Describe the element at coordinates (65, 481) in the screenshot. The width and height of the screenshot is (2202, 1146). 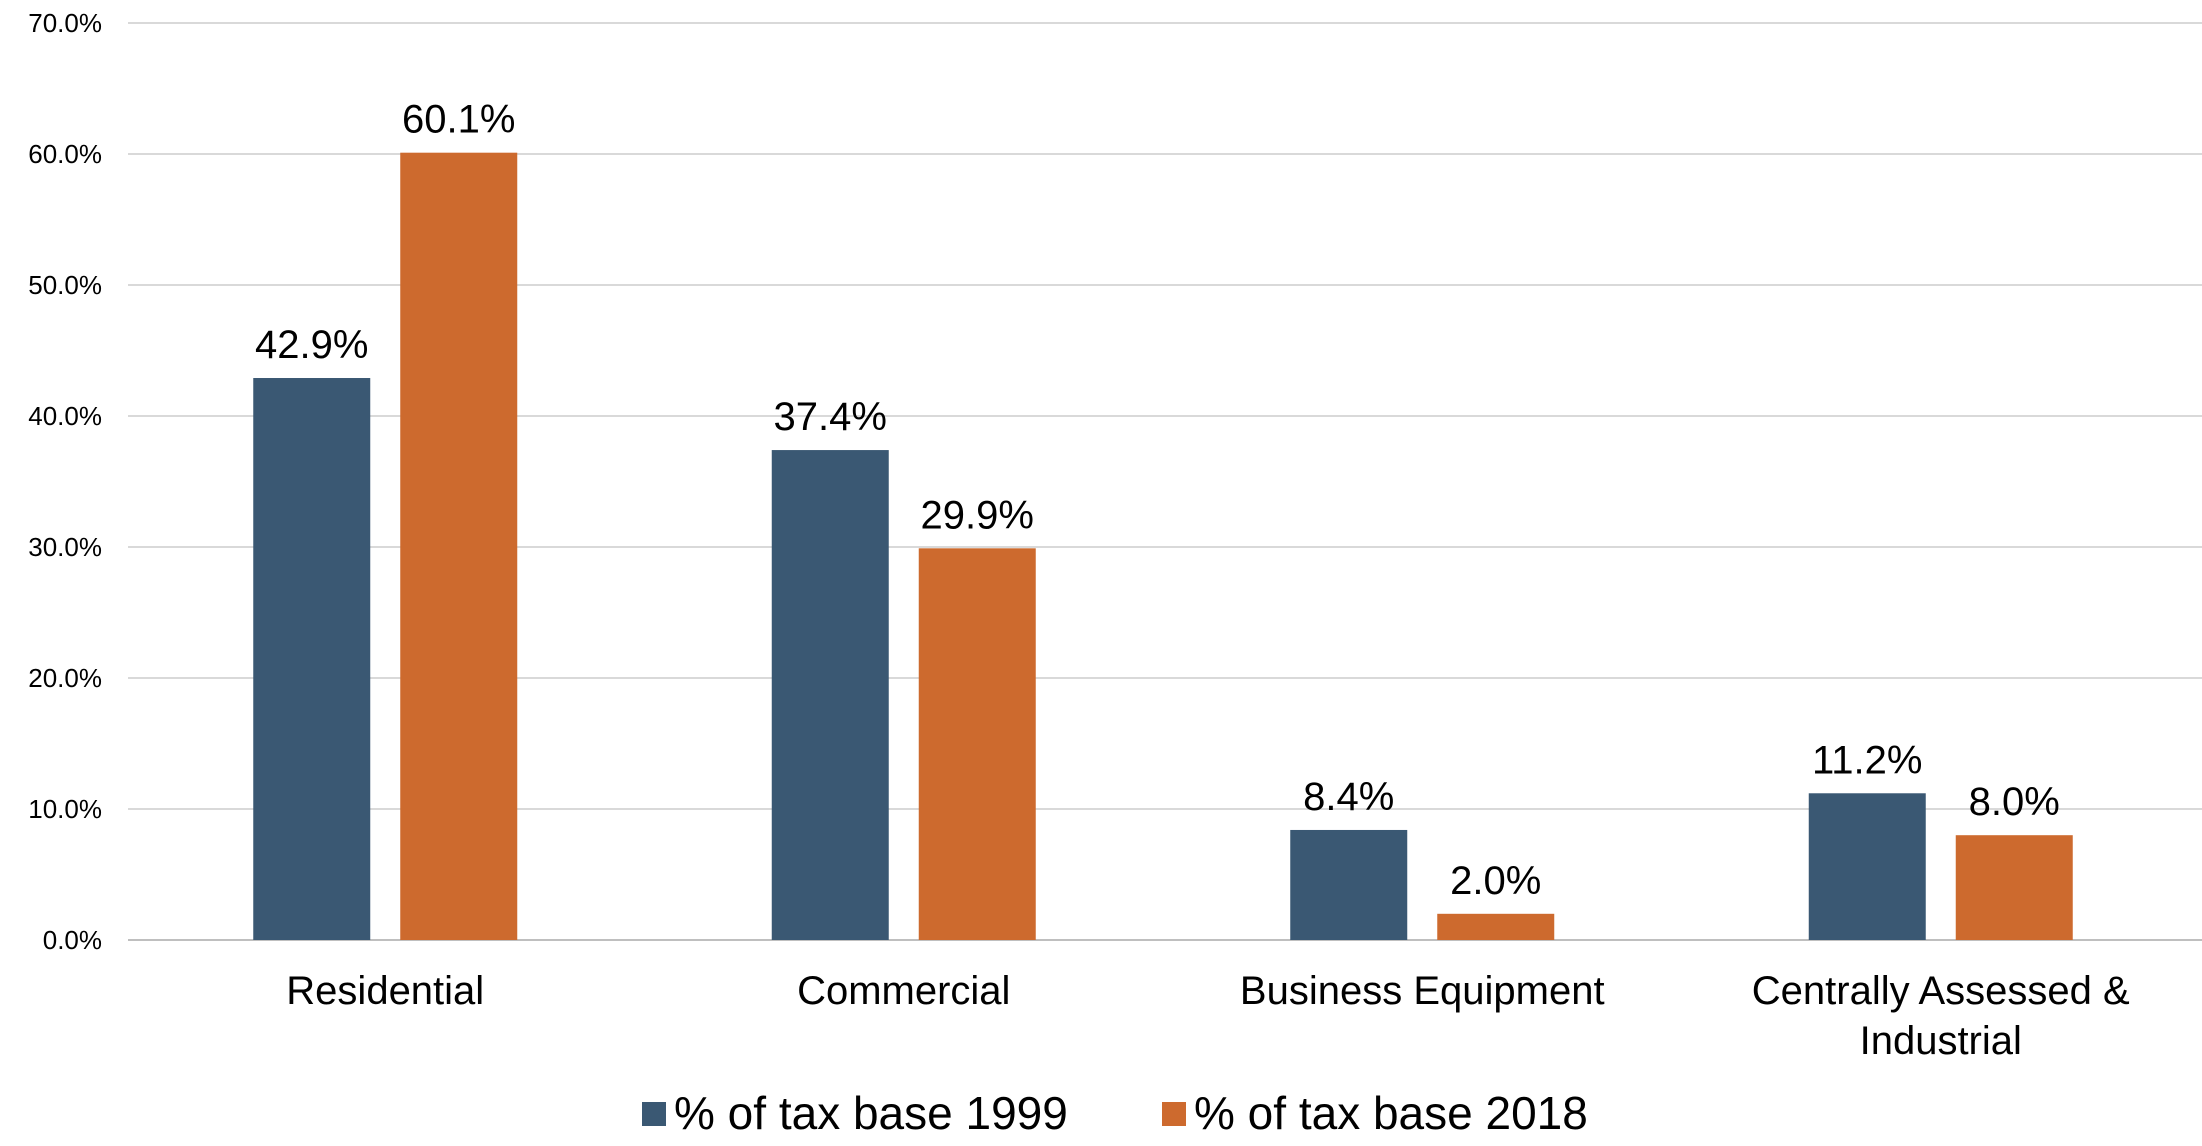
I see `y-axis-ticks: 0.0% 10.0% 20.0% 30.0% 40.0% 50.0% 60.0% 70.0%` at that location.